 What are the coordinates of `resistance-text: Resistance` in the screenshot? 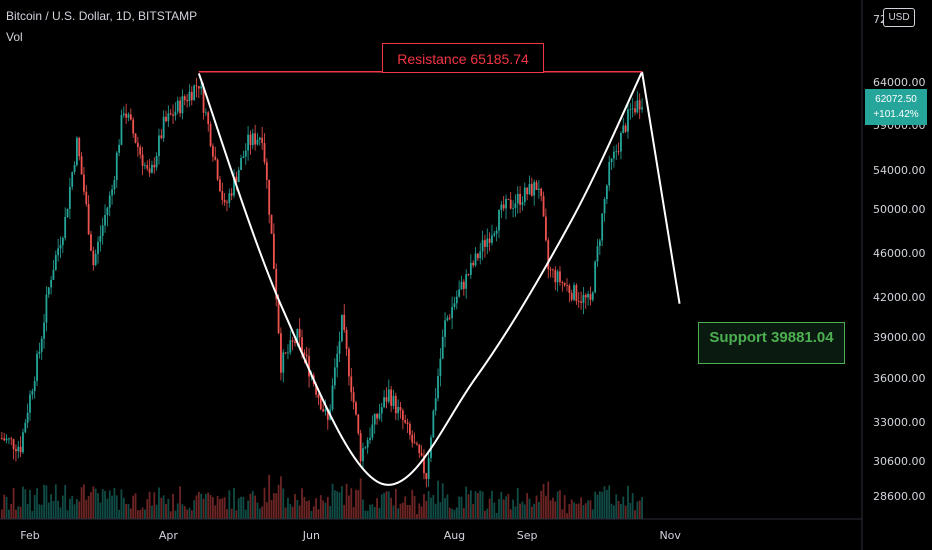 It's located at (432, 59).